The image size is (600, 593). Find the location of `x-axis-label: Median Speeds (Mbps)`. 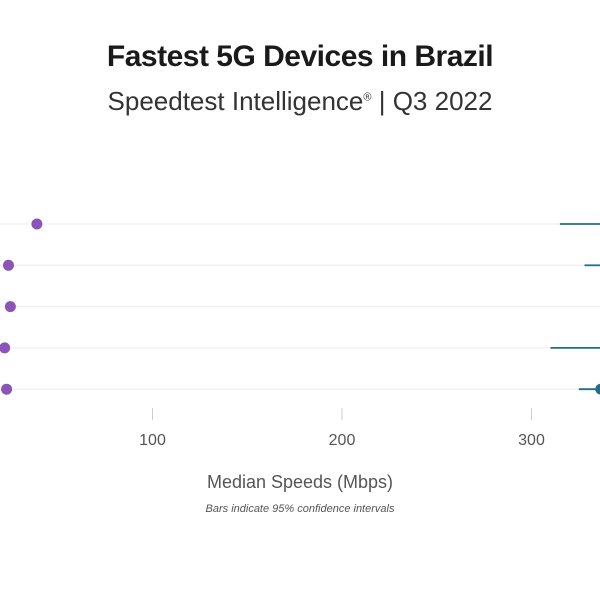

x-axis-label: Median Speeds (Mbps) is located at coordinates (300, 482).